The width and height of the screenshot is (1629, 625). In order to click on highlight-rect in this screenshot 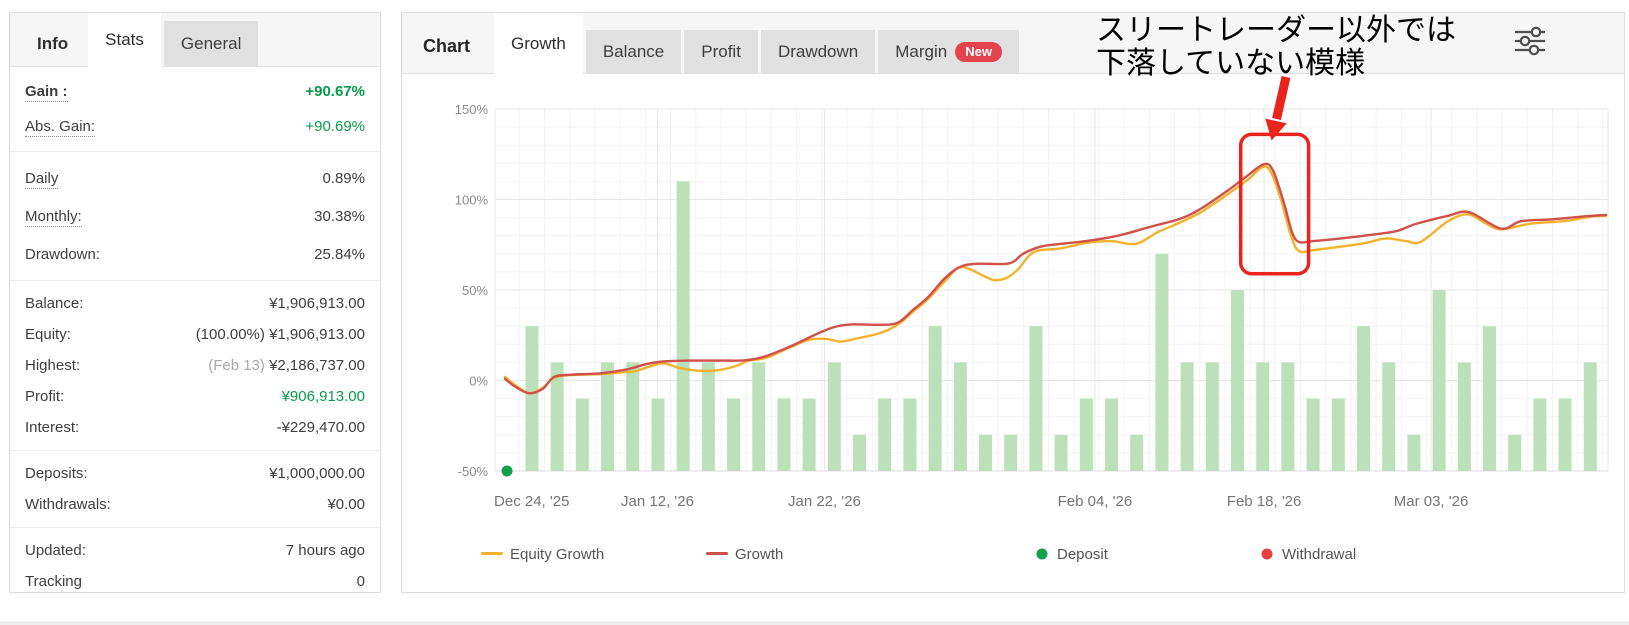, I will do `click(1274, 204)`.